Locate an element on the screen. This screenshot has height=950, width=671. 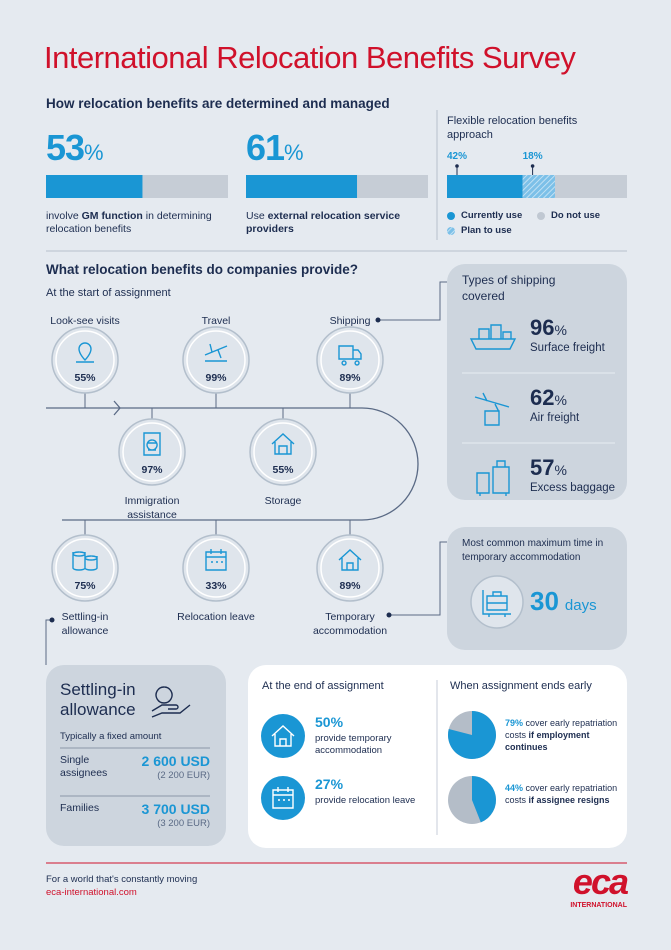
text-bold: external relocation service providers is located at coordinates (323, 222).